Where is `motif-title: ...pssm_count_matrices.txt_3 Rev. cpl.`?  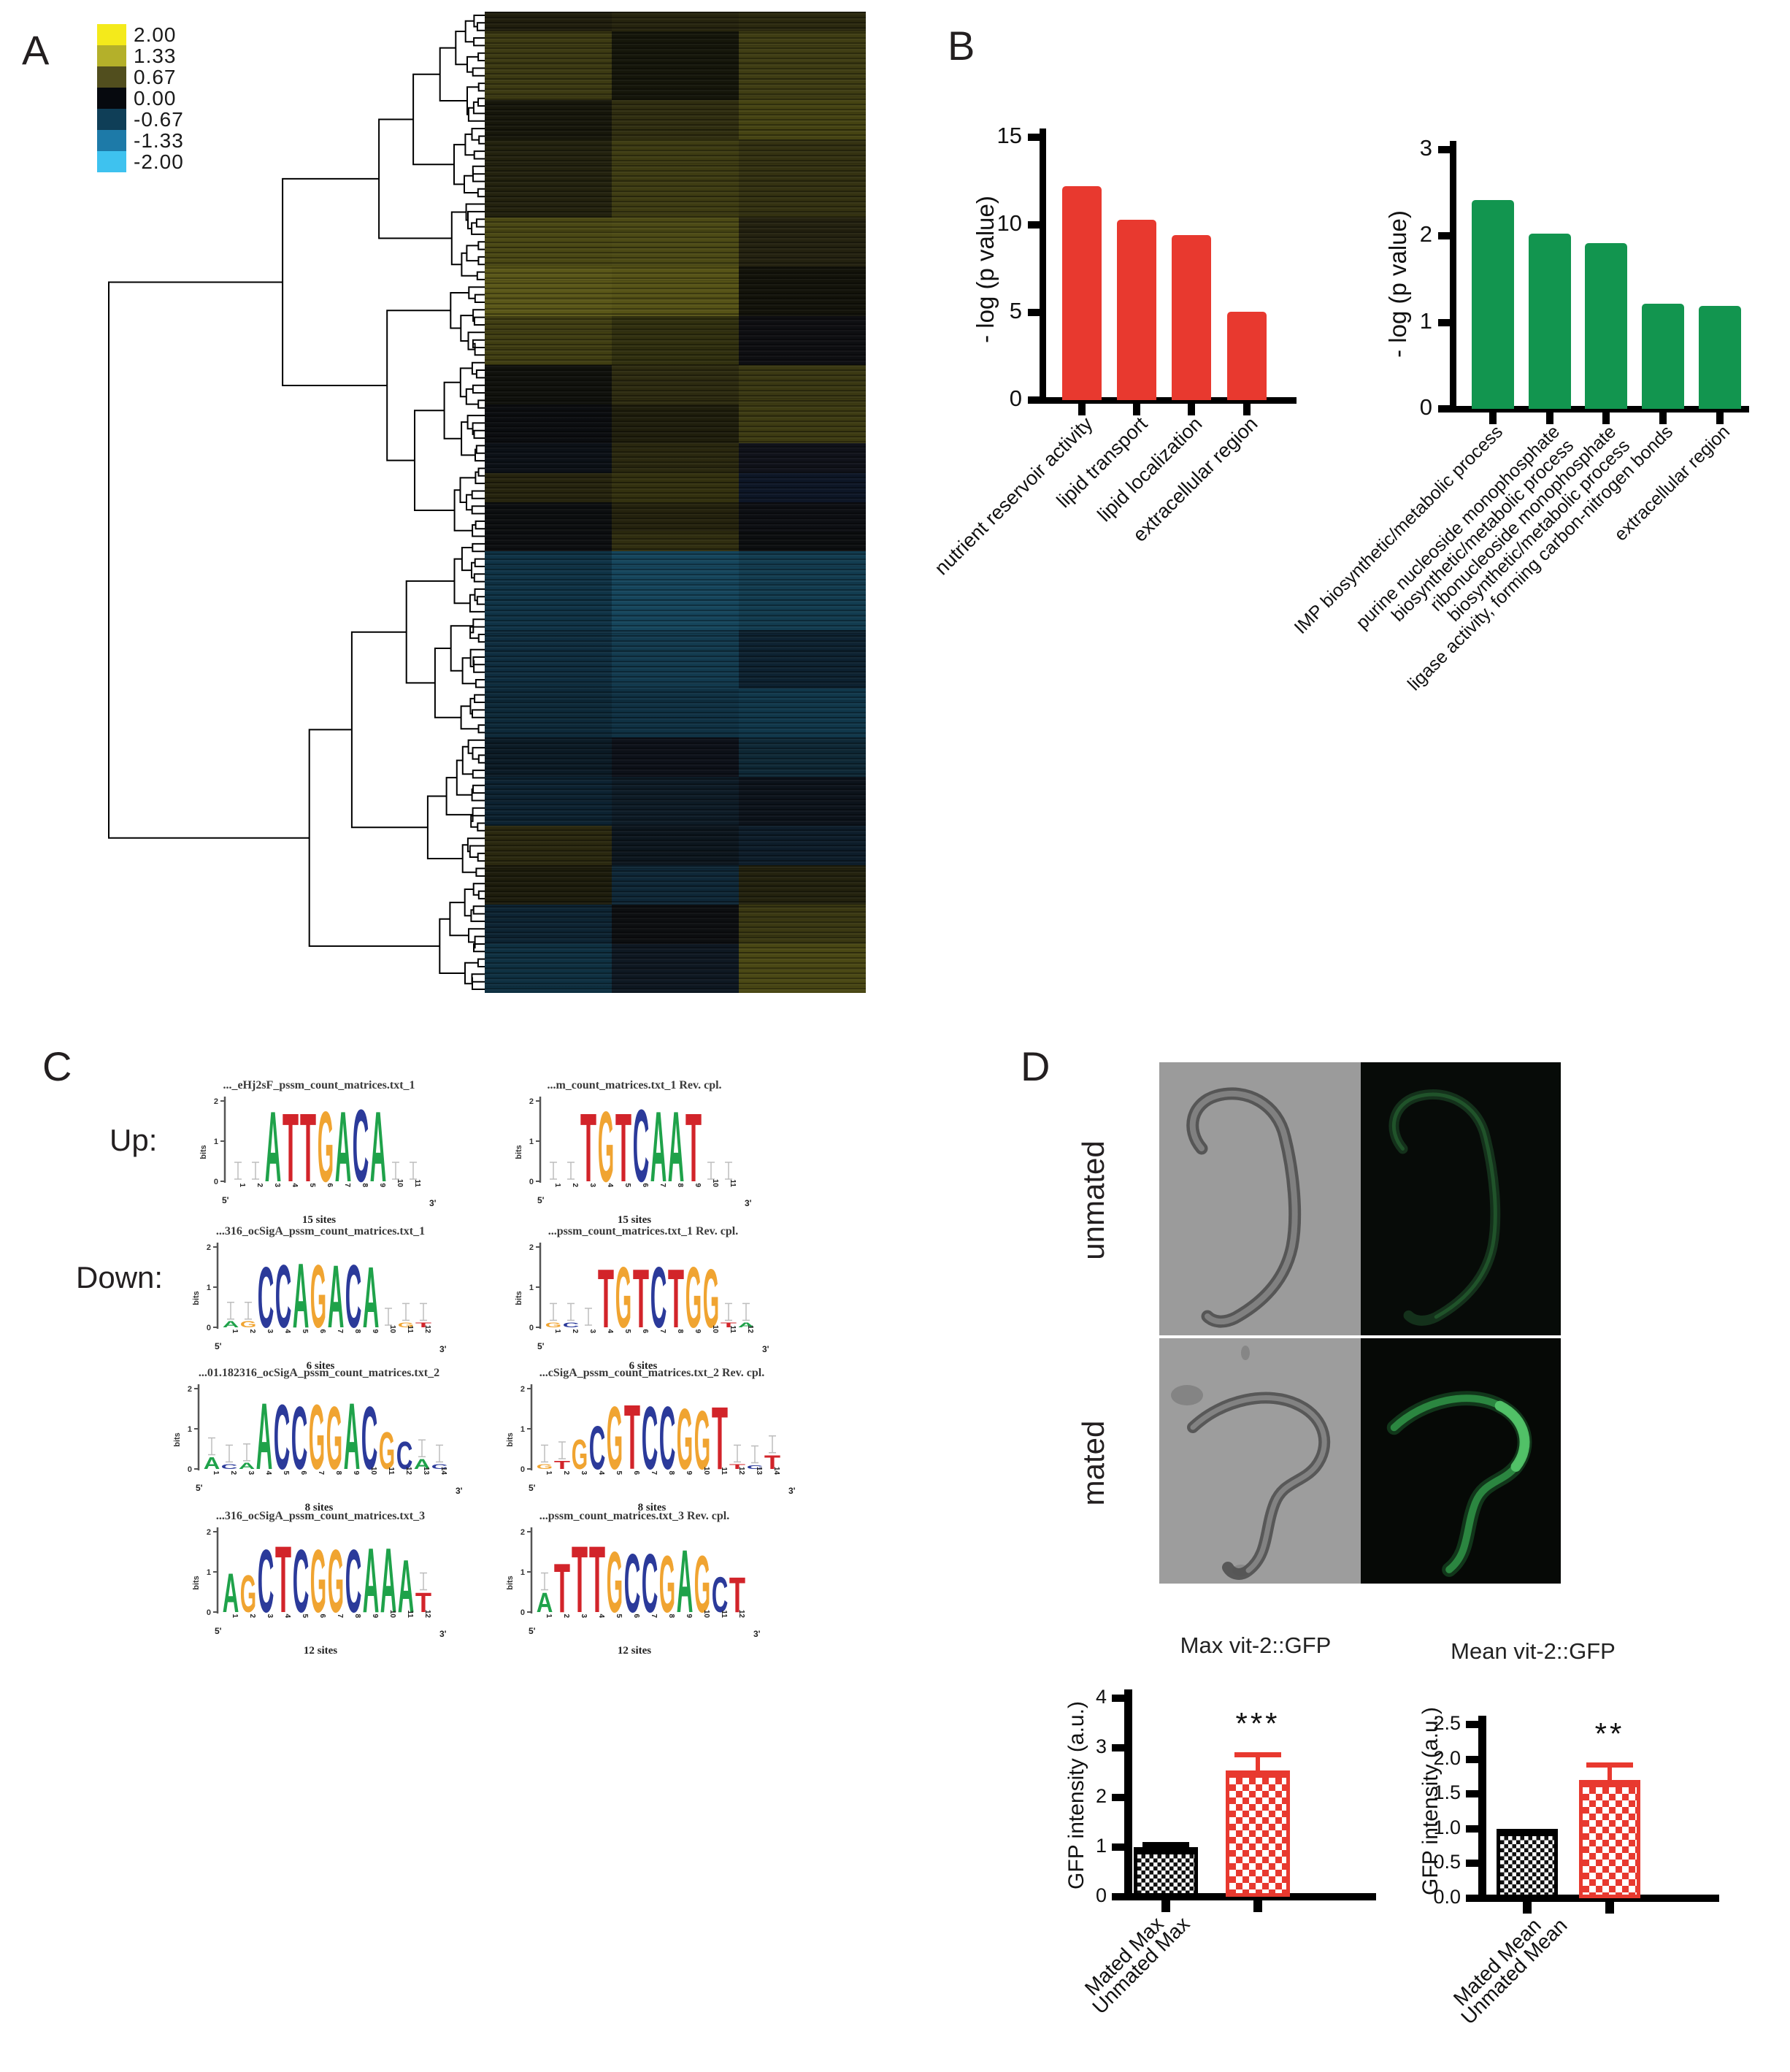
motif-title: ...pssm_count_matrices.txt_3 Rev. cpl. is located at coordinates (634, 1516).